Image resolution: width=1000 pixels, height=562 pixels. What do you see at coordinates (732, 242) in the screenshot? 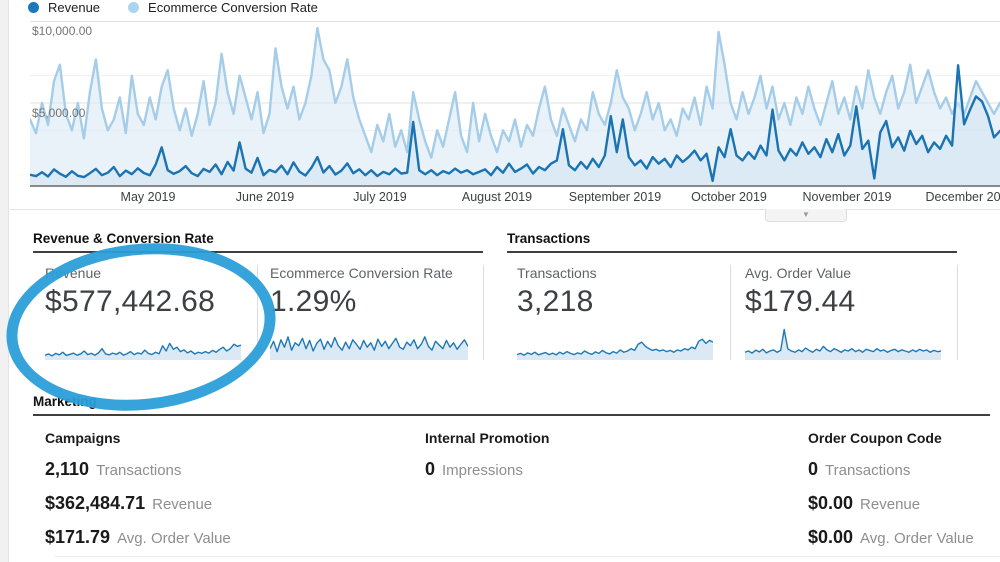
I see `section-title-transactions: Transactions` at bounding box center [732, 242].